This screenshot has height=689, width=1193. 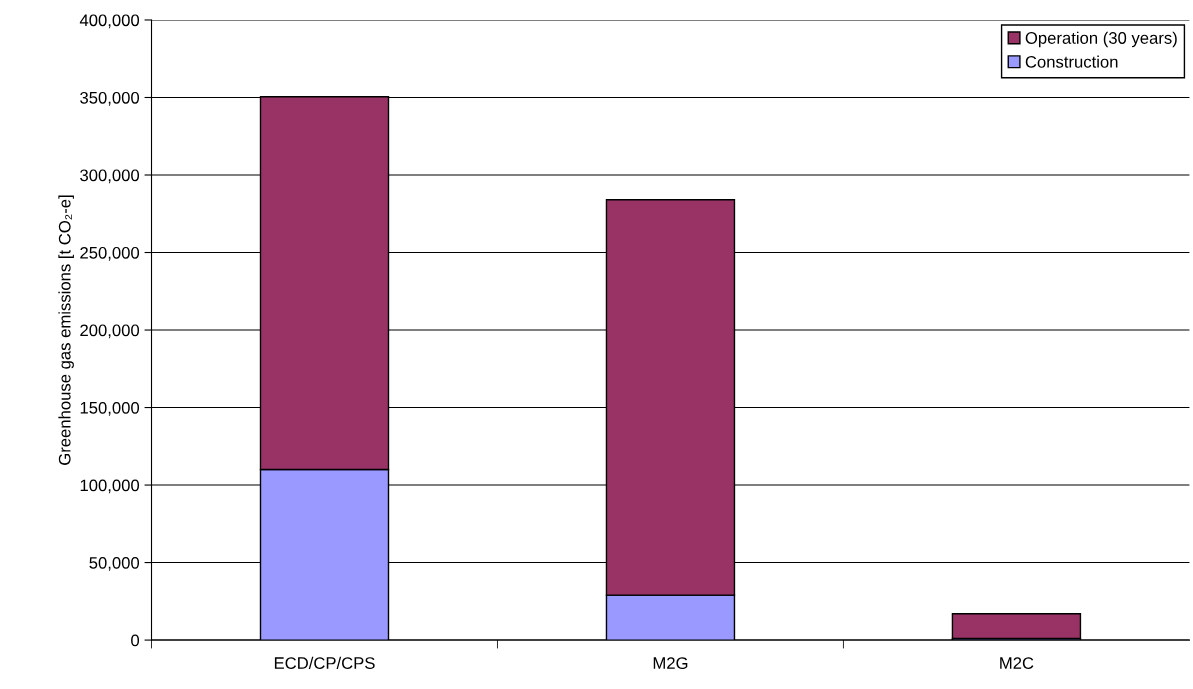 What do you see at coordinates (1017, 663) in the screenshot?
I see `x-tick-label: M2C` at bounding box center [1017, 663].